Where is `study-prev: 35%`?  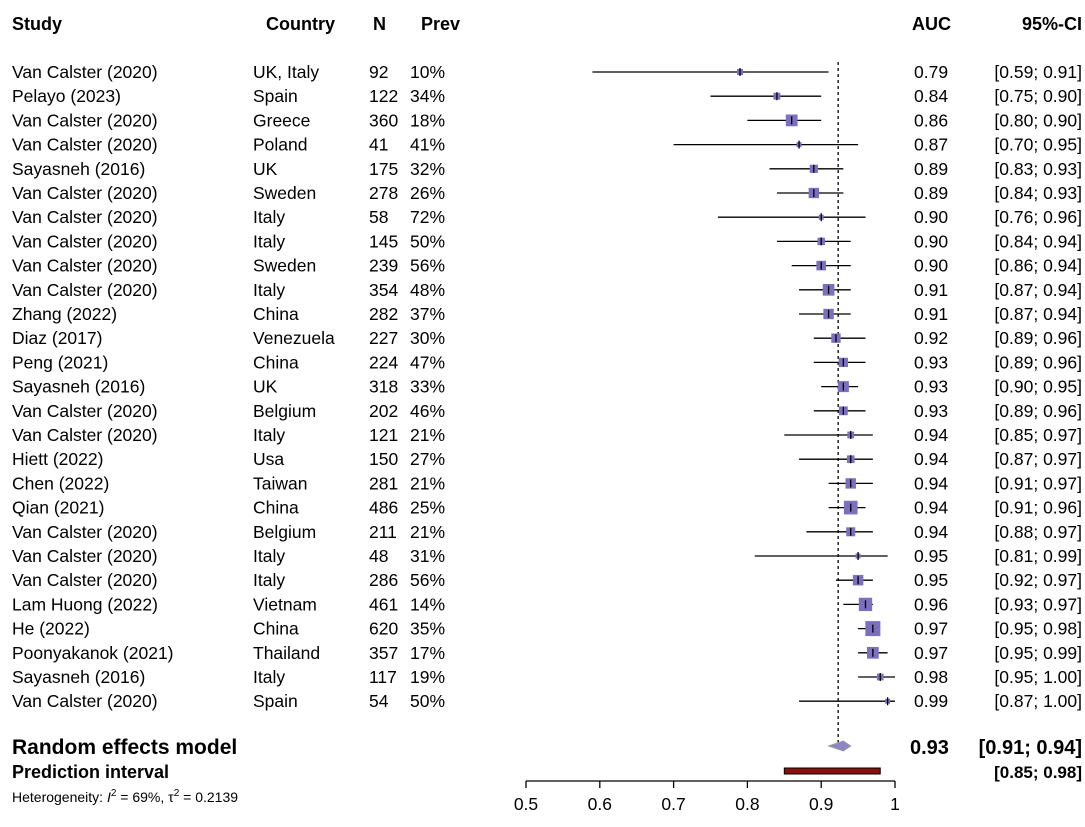
study-prev: 35% is located at coordinates (427, 629).